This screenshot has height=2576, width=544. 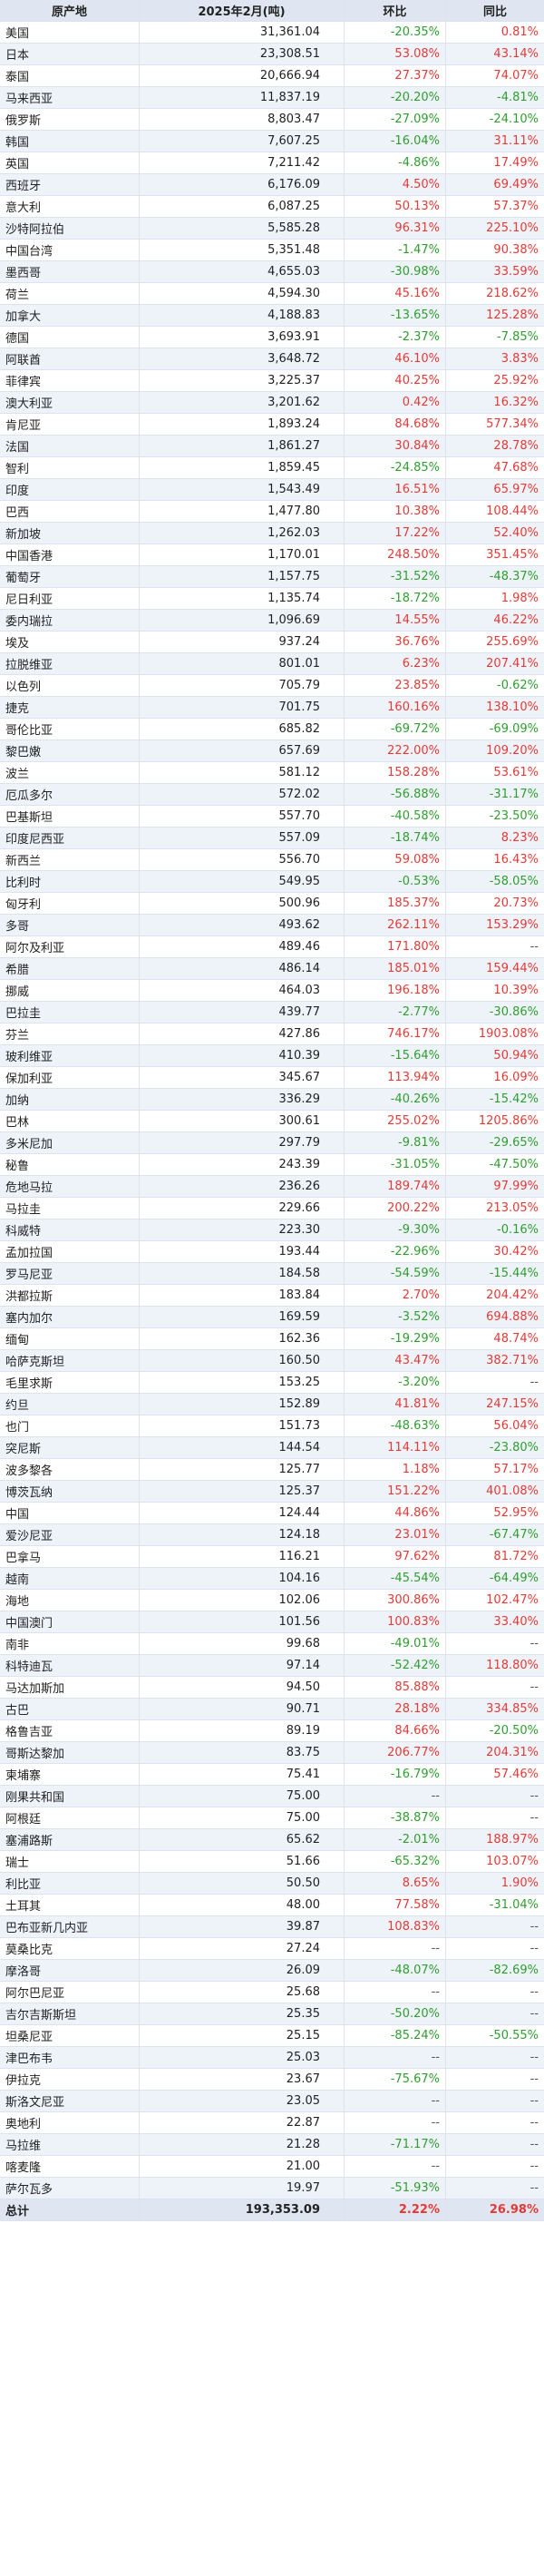 I want to click on origin-cell: 罗马尼亚, so click(x=70, y=1273).